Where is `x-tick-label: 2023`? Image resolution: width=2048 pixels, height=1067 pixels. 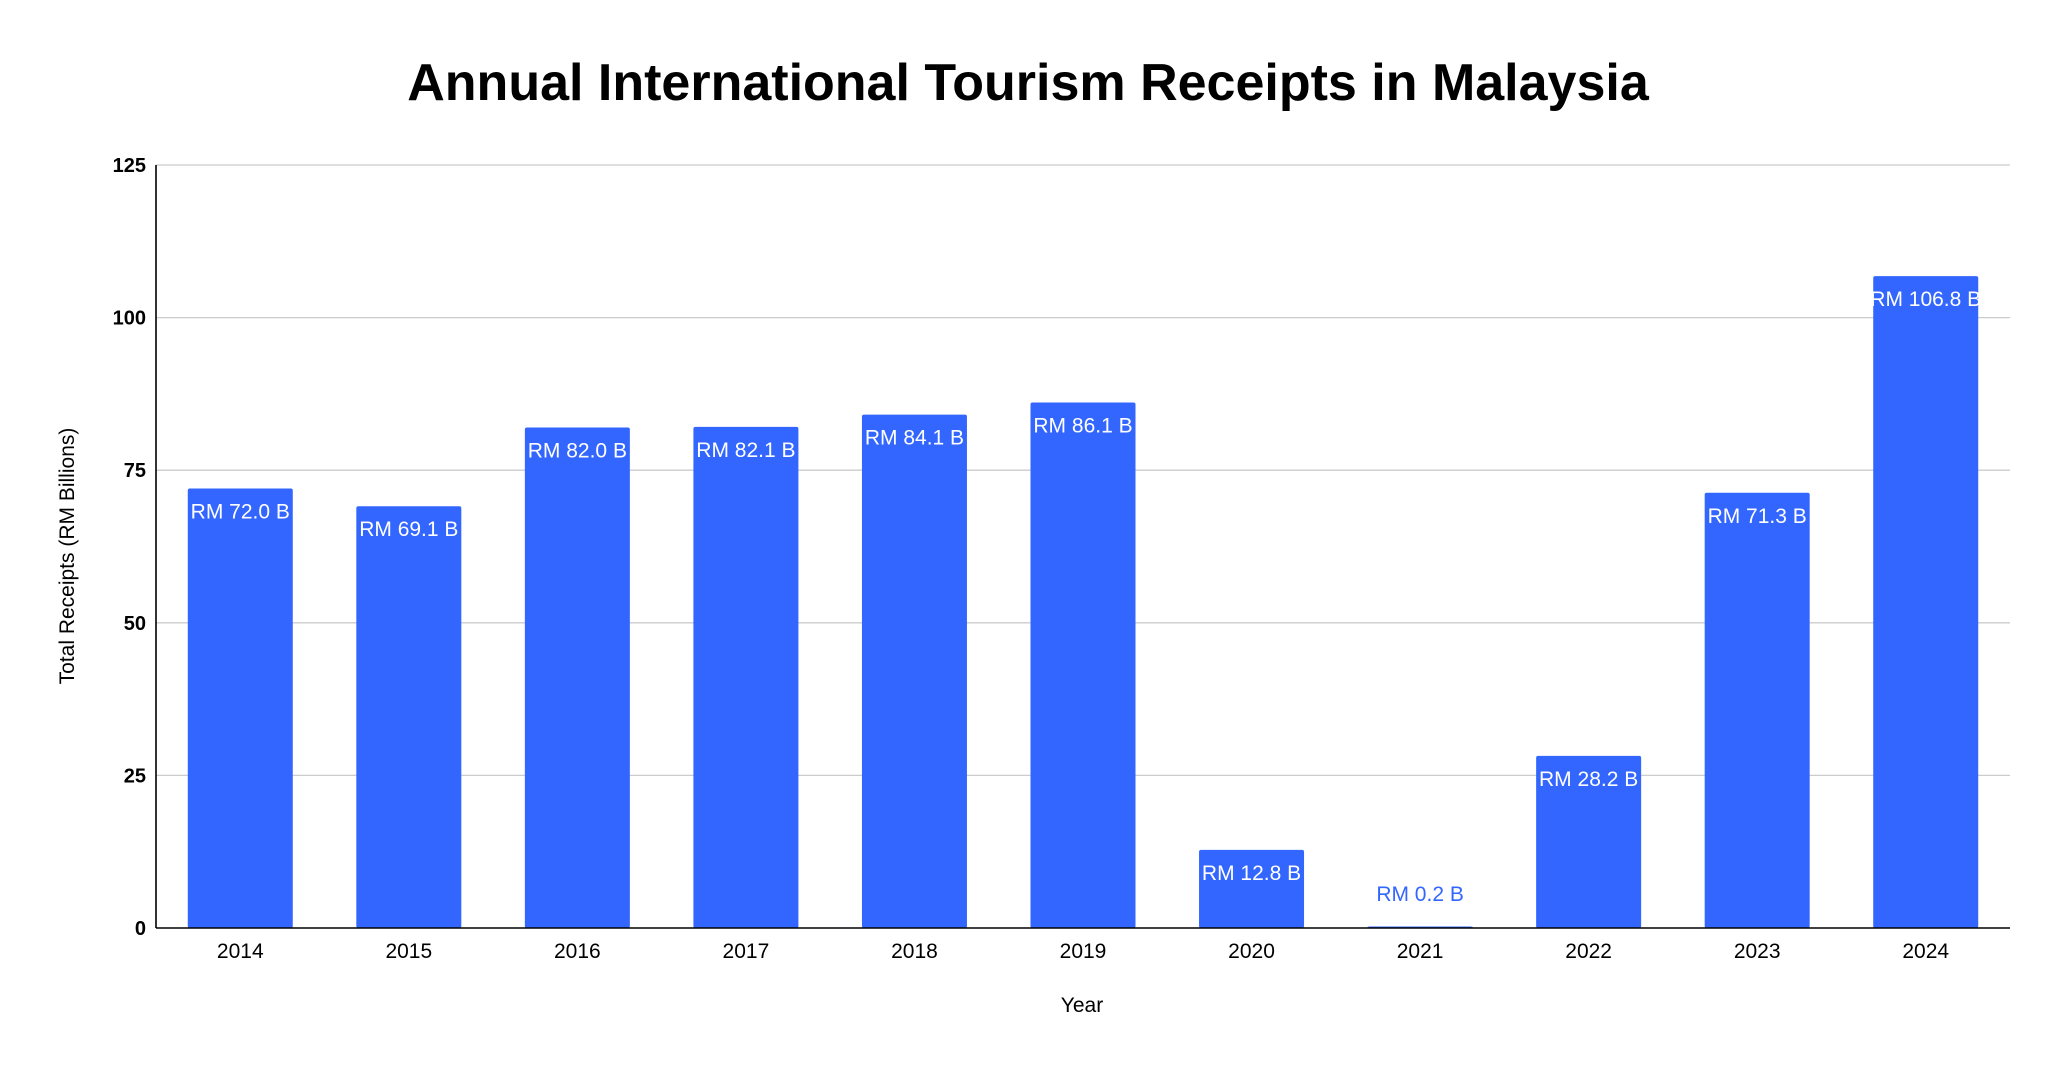 x-tick-label: 2023 is located at coordinates (1757, 951).